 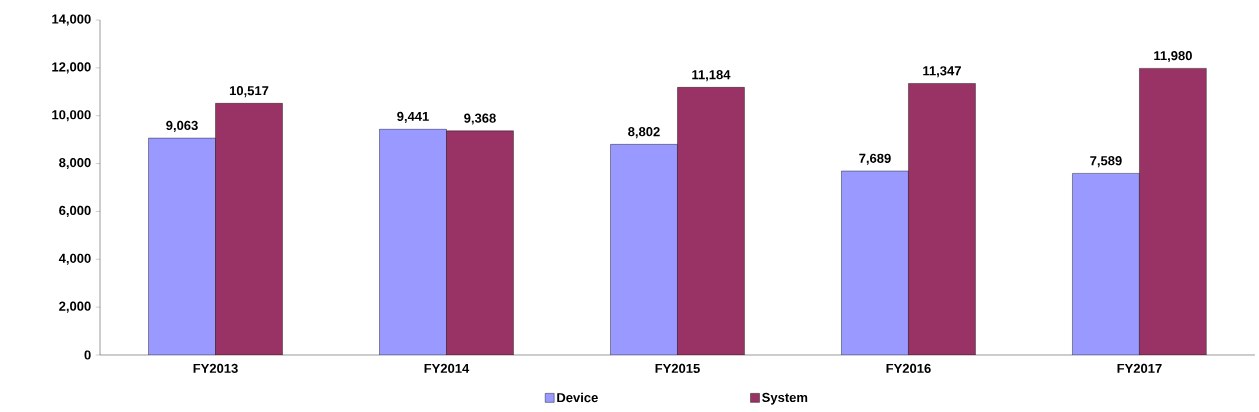 I want to click on y-tick-label: 10,000, so click(x=71, y=116).